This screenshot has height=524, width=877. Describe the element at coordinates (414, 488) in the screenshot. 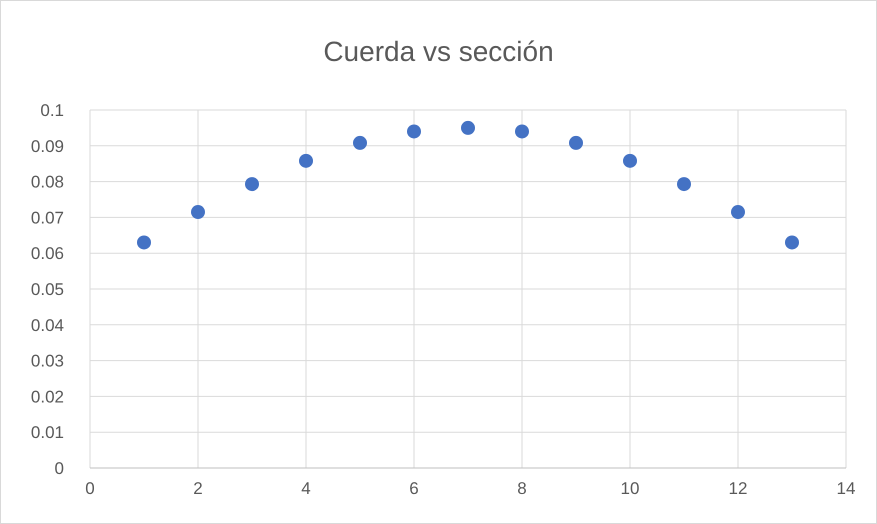

I see `x-tick-label: 6` at that location.